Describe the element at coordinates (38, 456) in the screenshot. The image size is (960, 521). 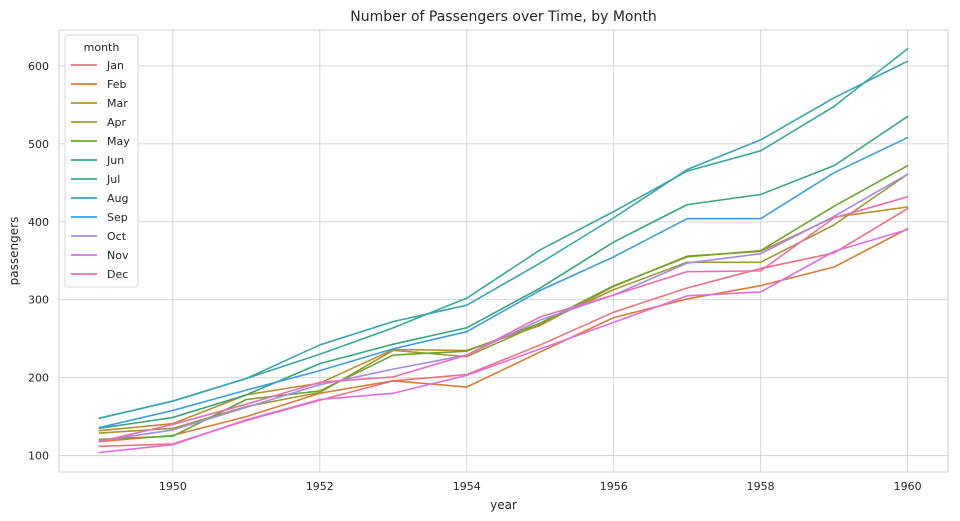
I see `y-tick-label: 100` at that location.